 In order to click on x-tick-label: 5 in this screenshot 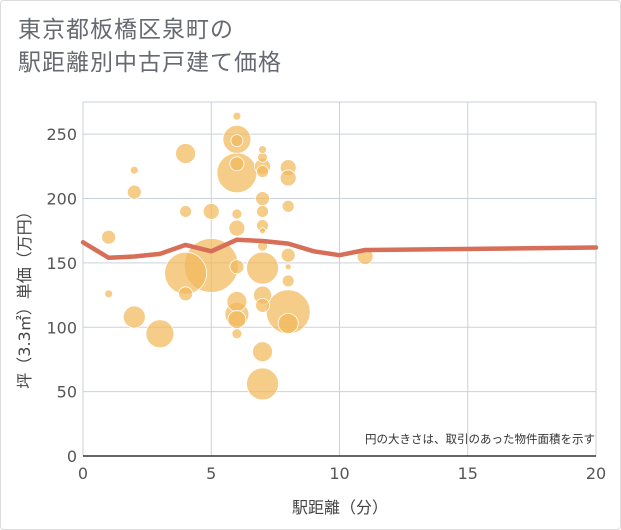, I will do `click(211, 473)`.